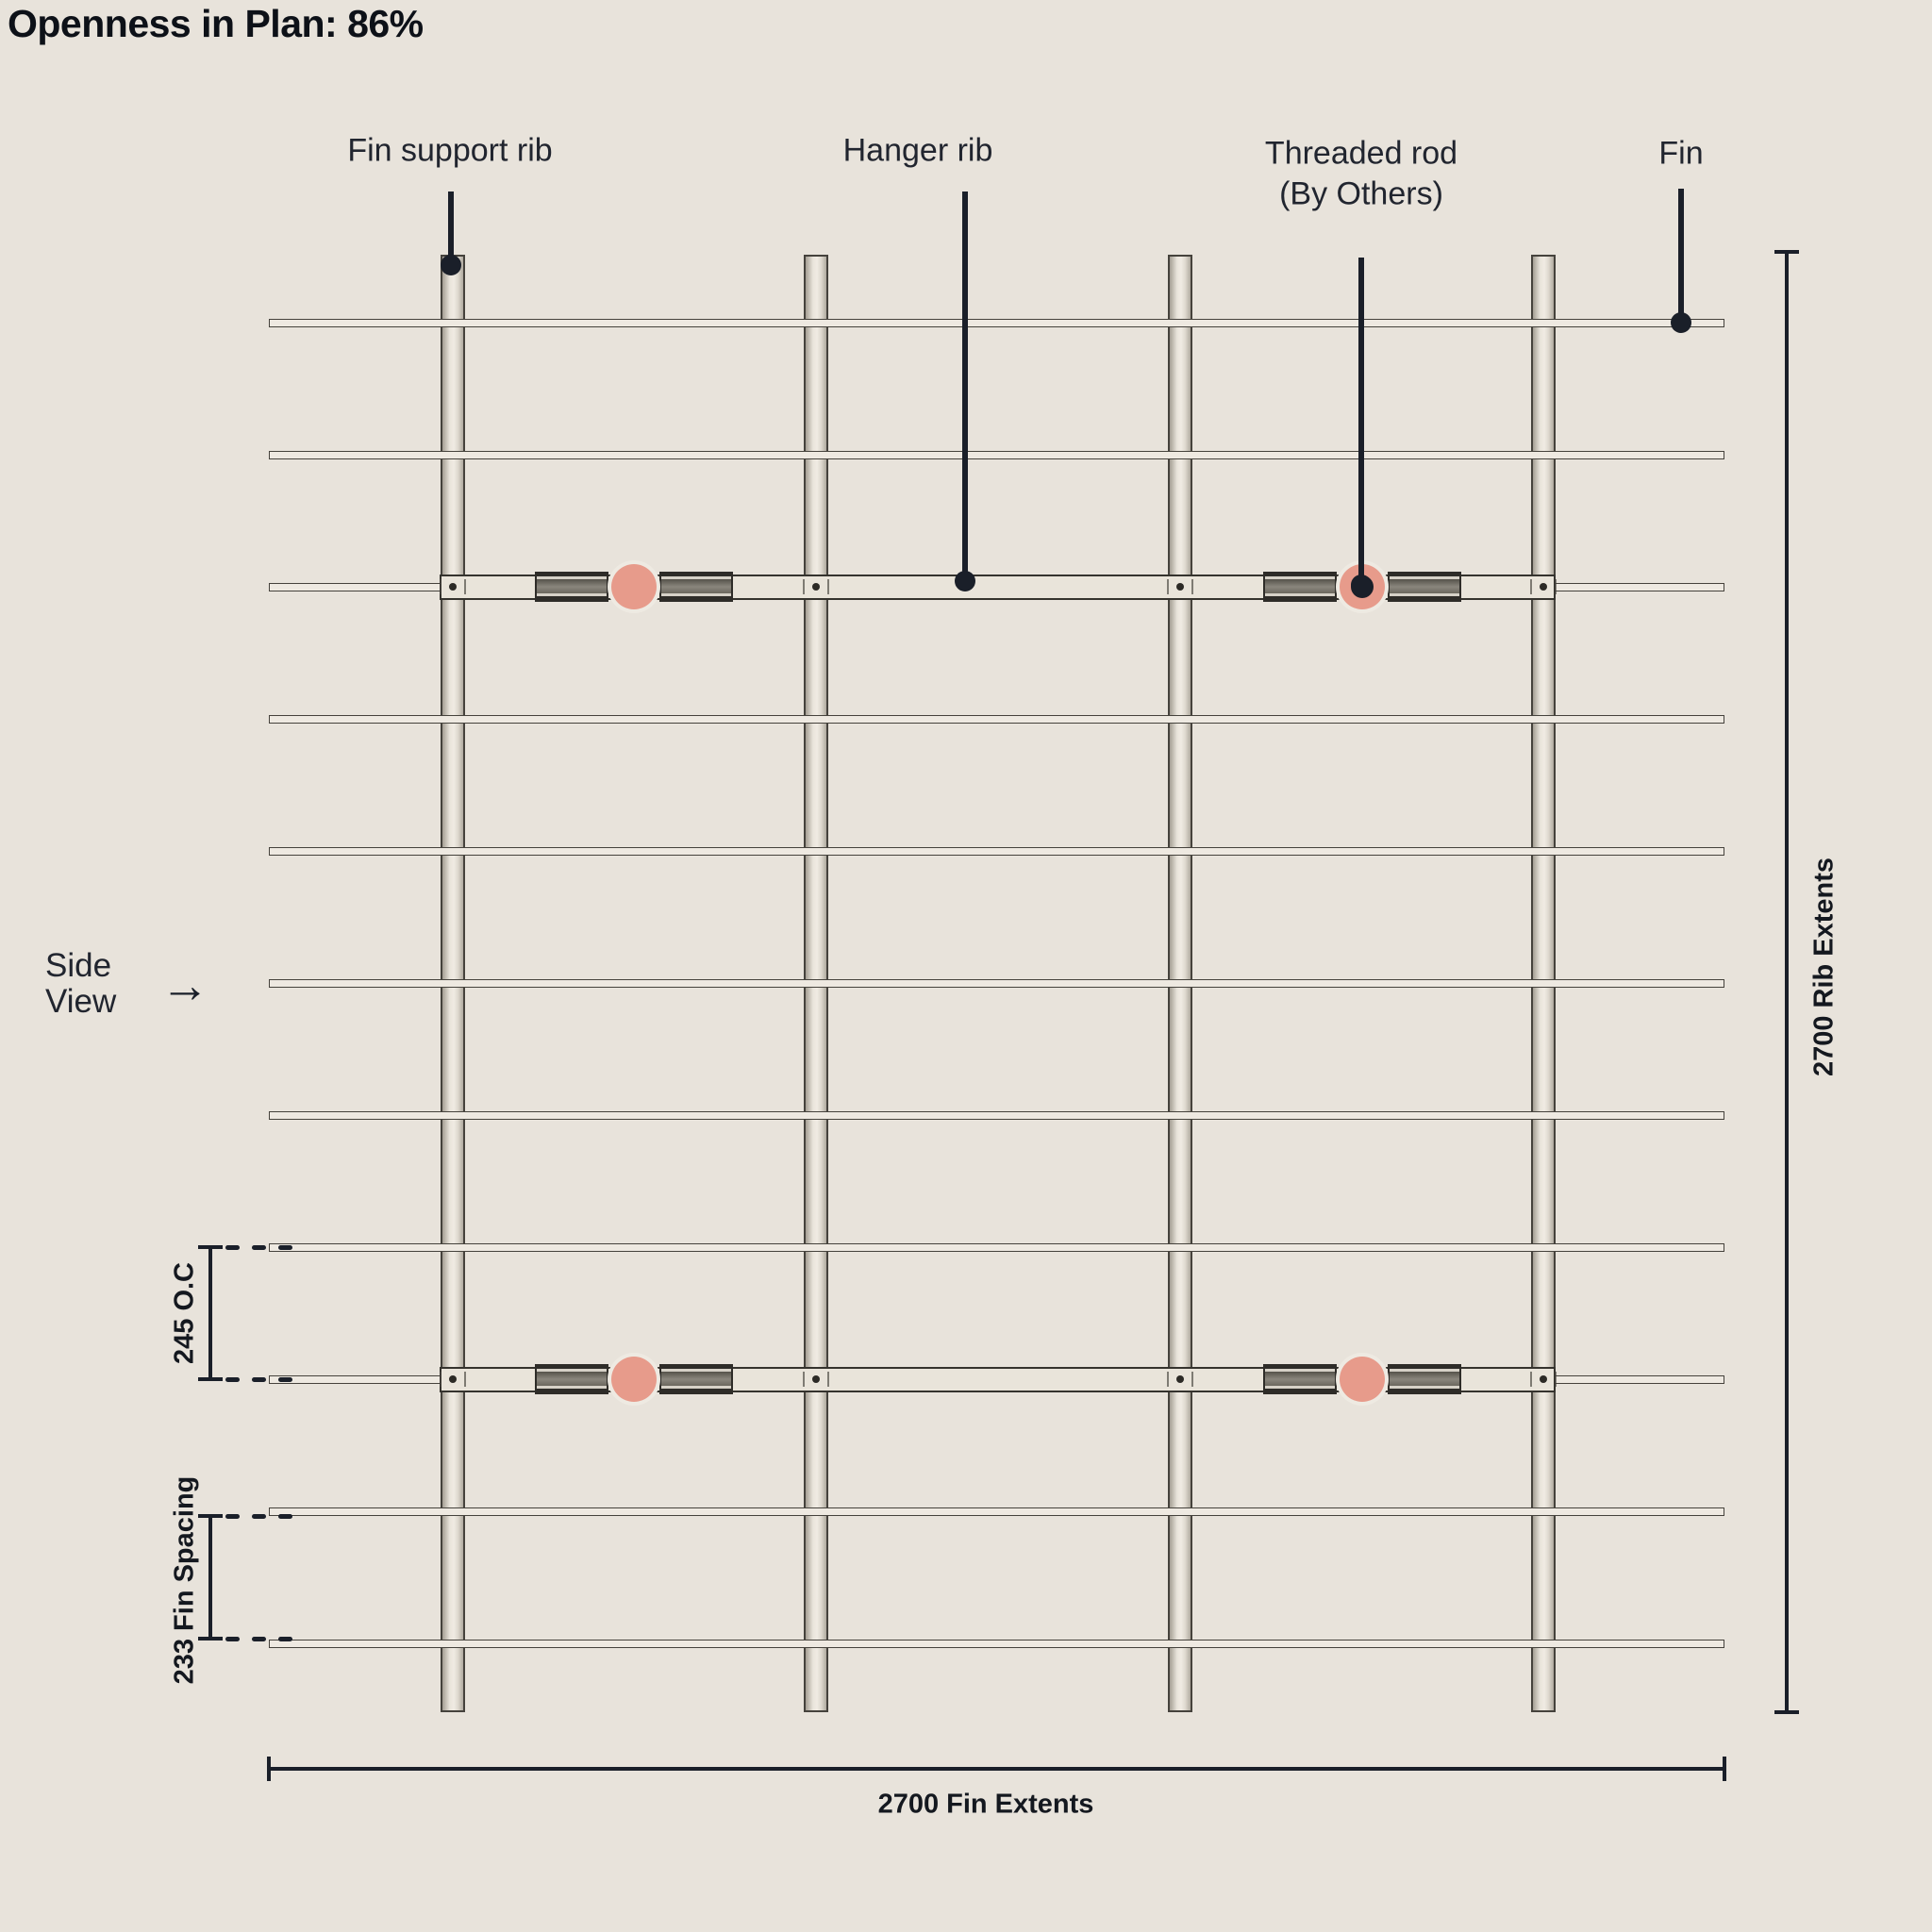 Image resolution: width=1932 pixels, height=1932 pixels. Describe the element at coordinates (450, 150) in the screenshot. I see `label-fin-support-rib: Fin support rib` at that location.